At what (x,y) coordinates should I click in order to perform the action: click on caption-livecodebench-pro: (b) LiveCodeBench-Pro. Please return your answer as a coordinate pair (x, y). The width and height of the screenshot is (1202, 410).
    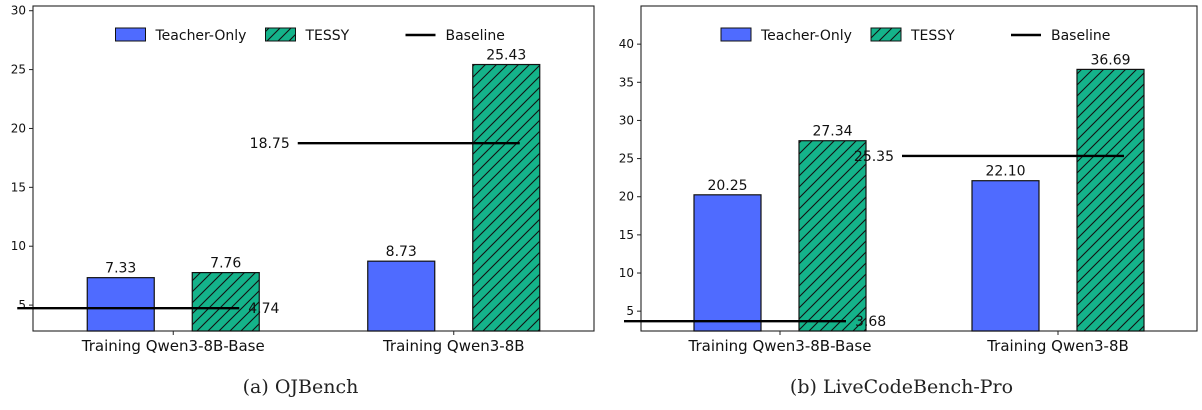
    Looking at the image, I should click on (901, 387).